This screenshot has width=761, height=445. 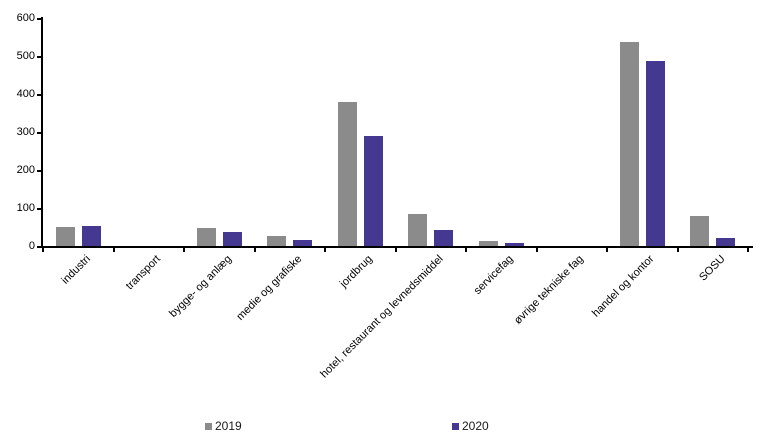 What do you see at coordinates (381, 317) in the screenshot?
I see `x-axis-category-label: hotel, restaurant og levnedsmiddel` at bounding box center [381, 317].